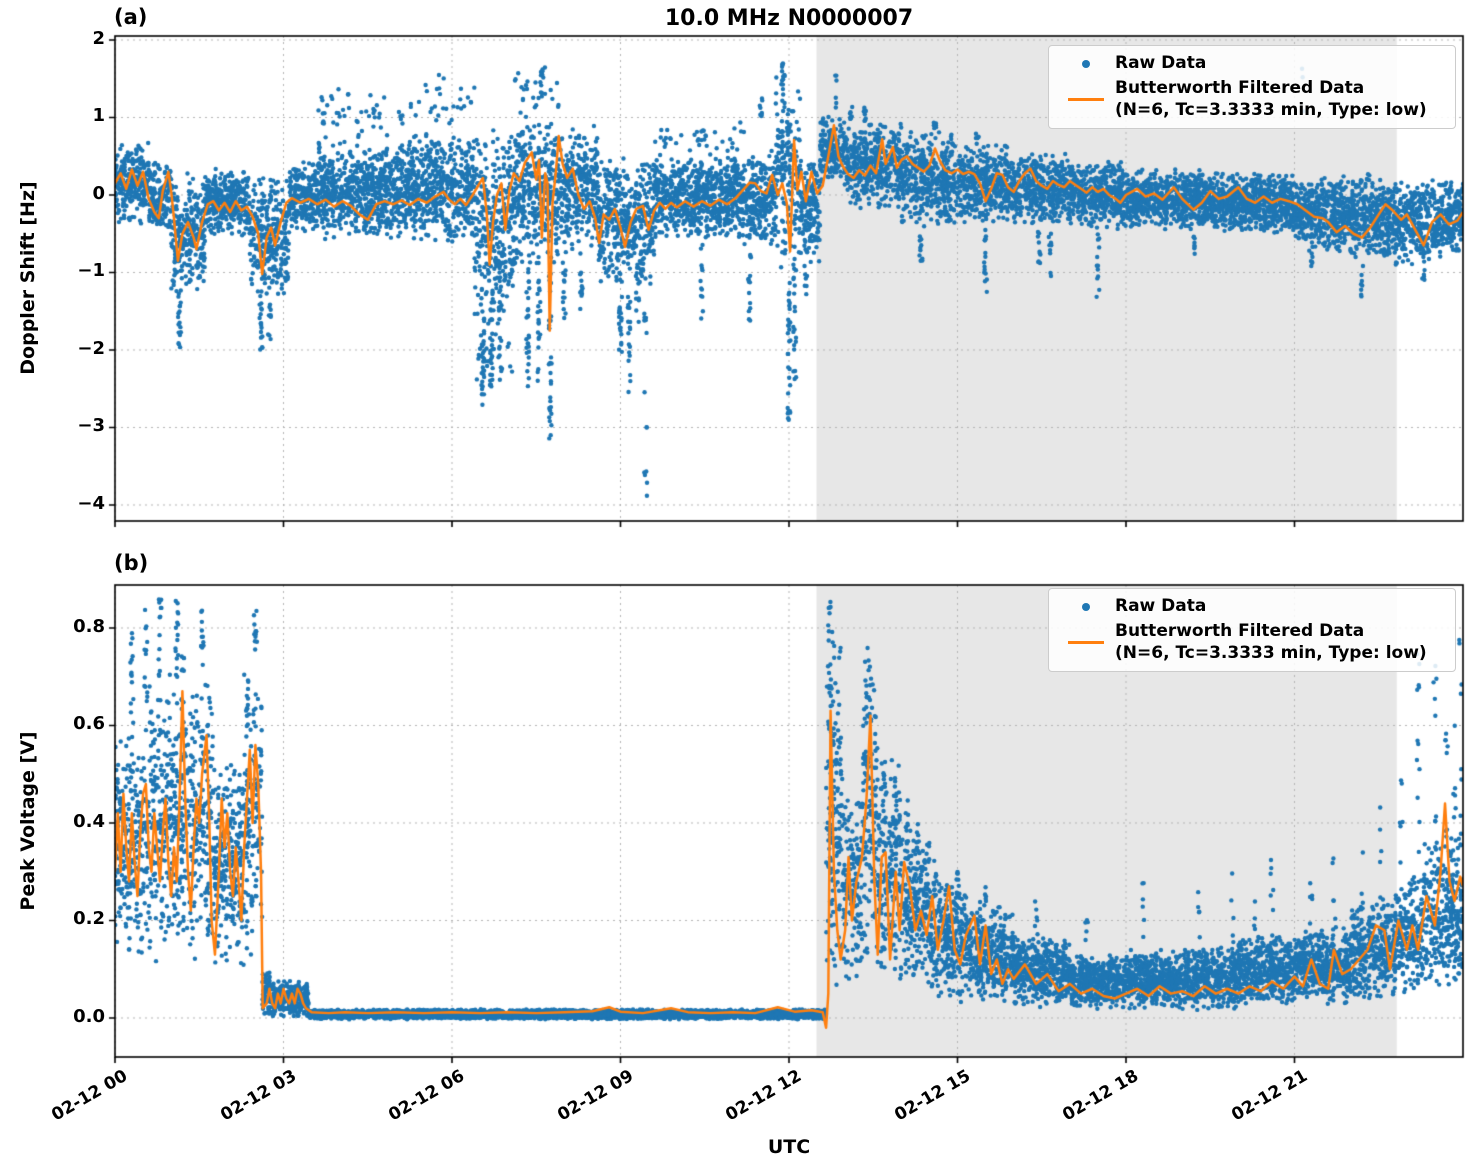  What do you see at coordinates (28, 278) in the screenshot?
I see `y-axis-label-a: Doppler Shift [Hz]` at bounding box center [28, 278].